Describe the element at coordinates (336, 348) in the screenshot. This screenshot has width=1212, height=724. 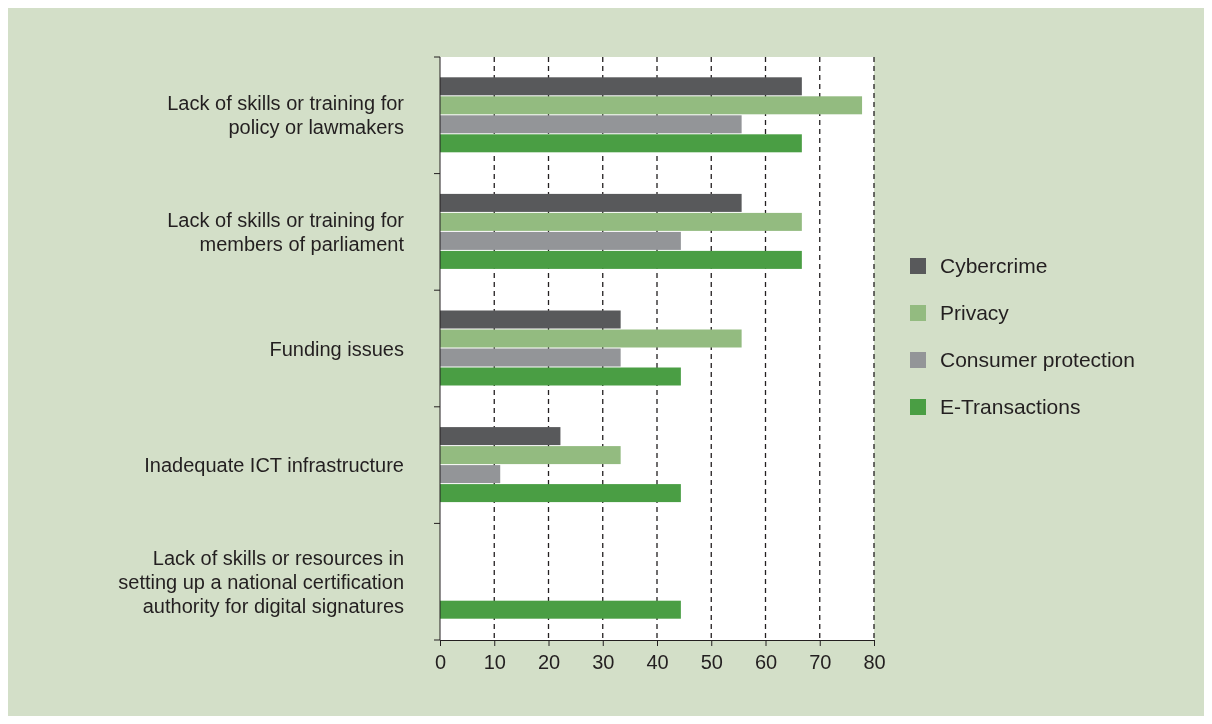
I see `y-tick-label: Funding issues` at that location.